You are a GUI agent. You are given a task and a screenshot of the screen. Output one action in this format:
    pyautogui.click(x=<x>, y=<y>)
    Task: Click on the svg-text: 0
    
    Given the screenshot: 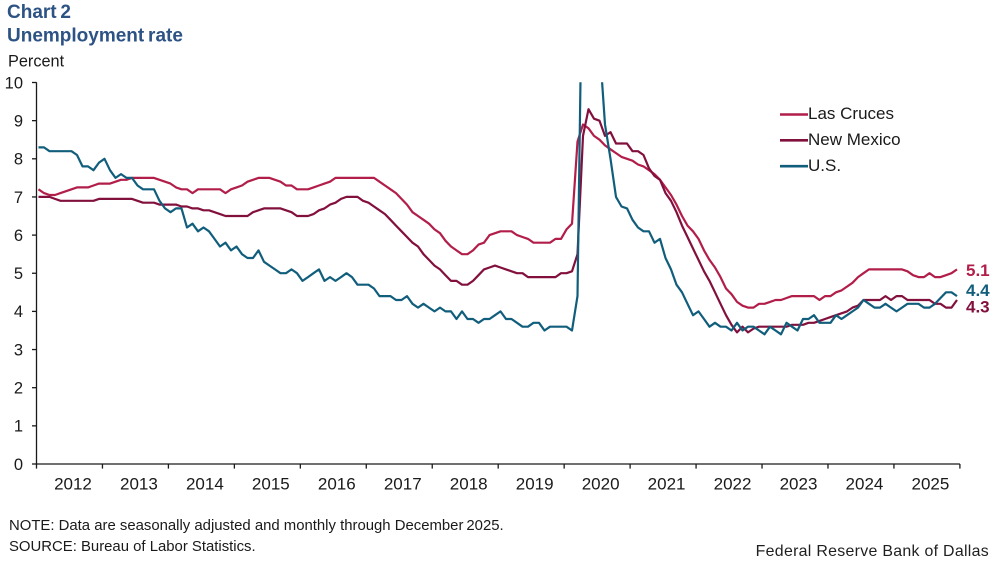 What is the action you would take?
    pyautogui.click(x=18, y=465)
    